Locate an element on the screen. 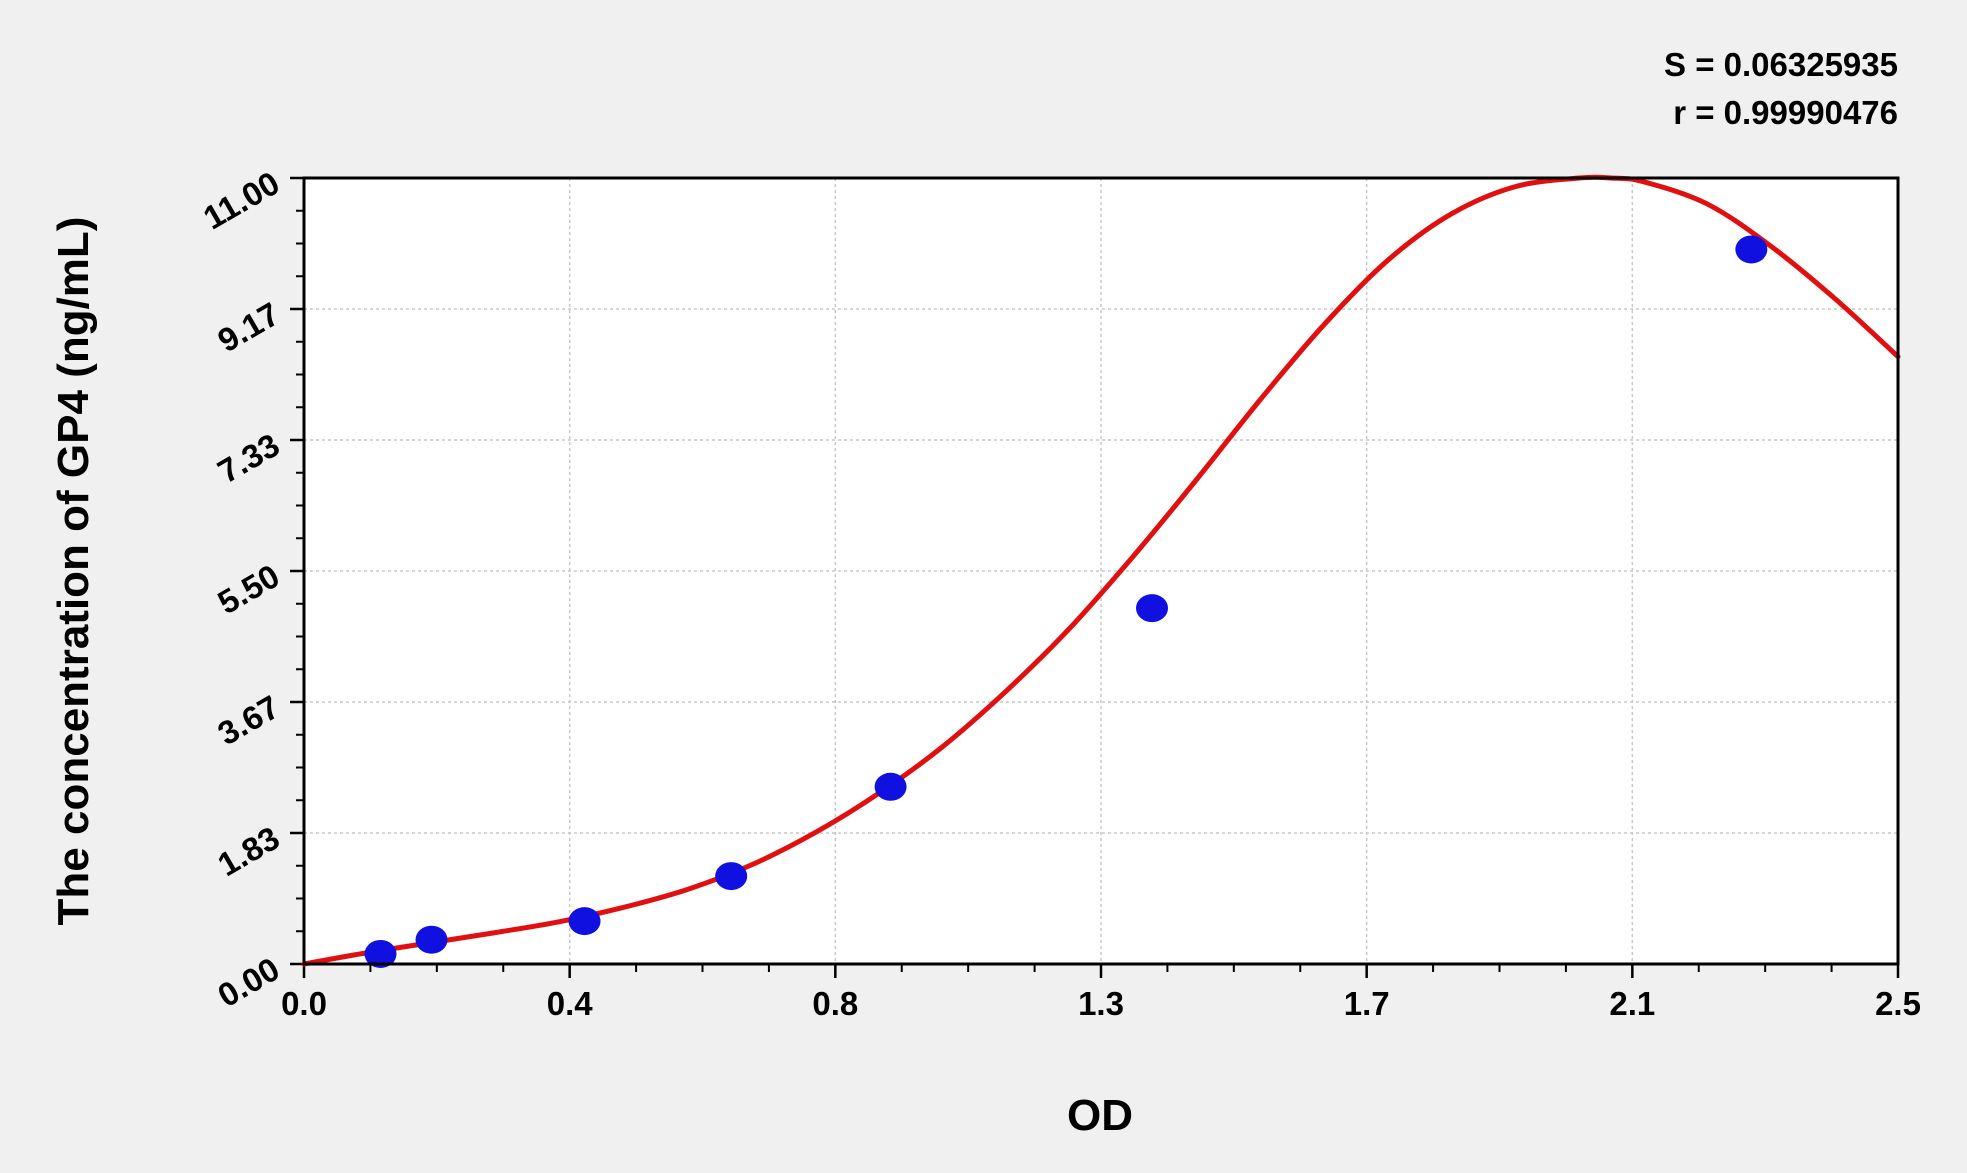 The width and height of the screenshot is (1967, 1173). x-axis-title: OD is located at coordinates (1100, 1115).